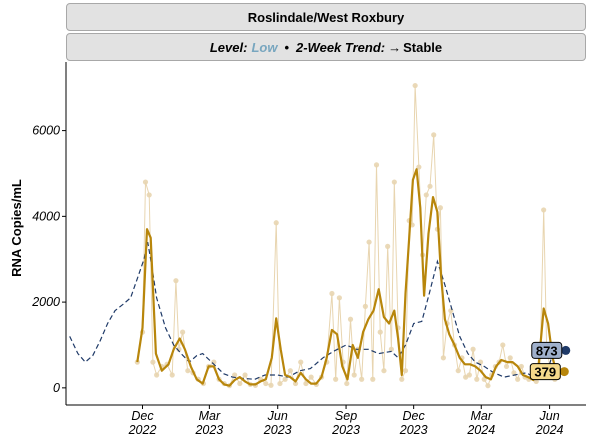  What do you see at coordinates (46, 216) in the screenshot?
I see `y-tick-label: 4000` at bounding box center [46, 216].